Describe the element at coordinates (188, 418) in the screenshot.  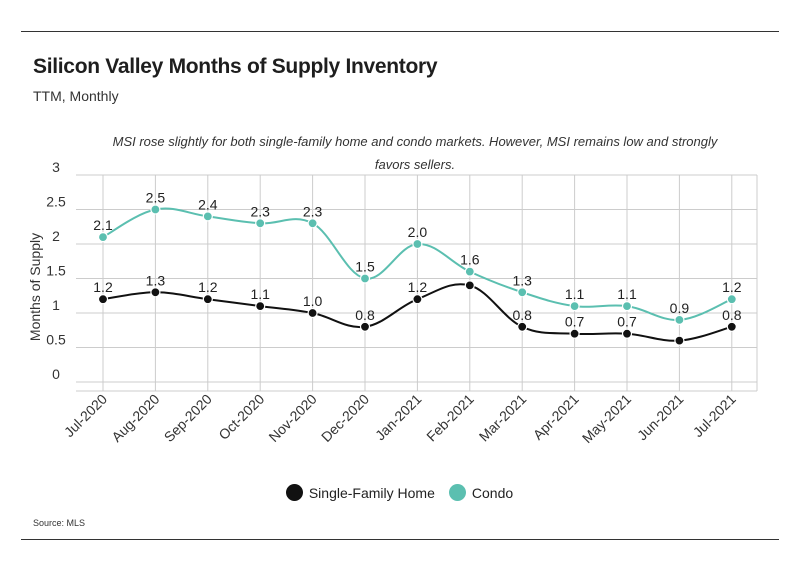
I see `x-tick-label: Sep-2020` at that location.